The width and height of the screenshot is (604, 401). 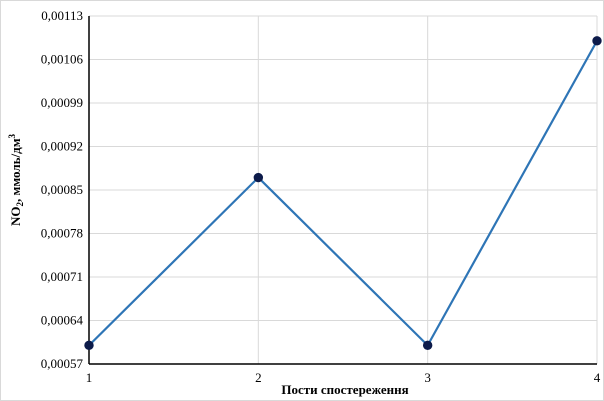 What do you see at coordinates (62, 233) in the screenshot?
I see `y-tick-label: 0,00078` at bounding box center [62, 233].